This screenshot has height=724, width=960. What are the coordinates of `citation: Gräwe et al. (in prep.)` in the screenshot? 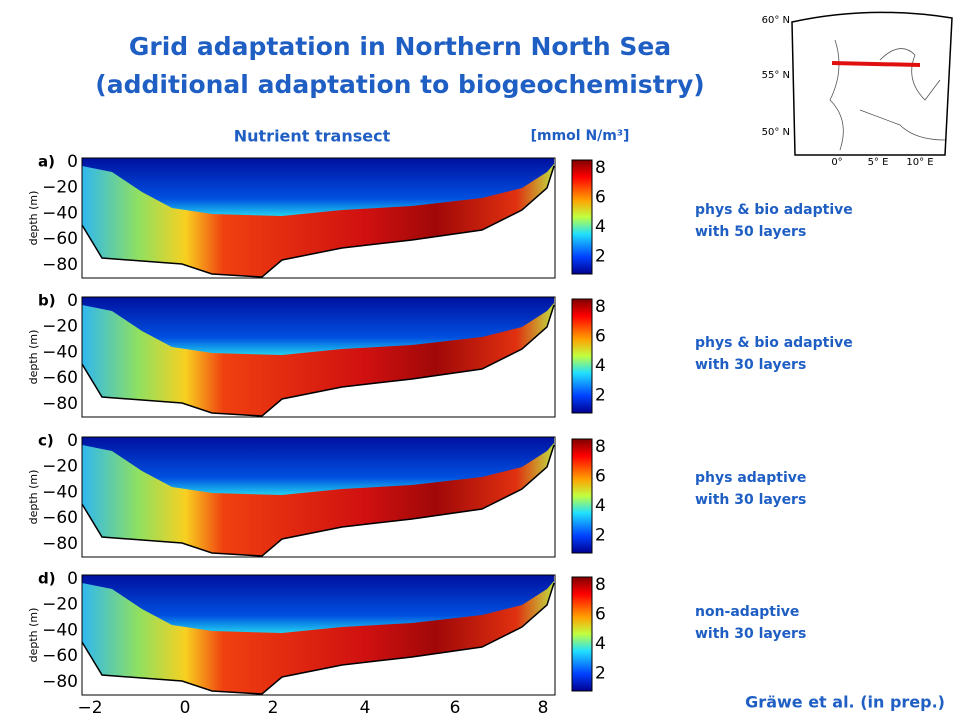 It's located at (845, 702).